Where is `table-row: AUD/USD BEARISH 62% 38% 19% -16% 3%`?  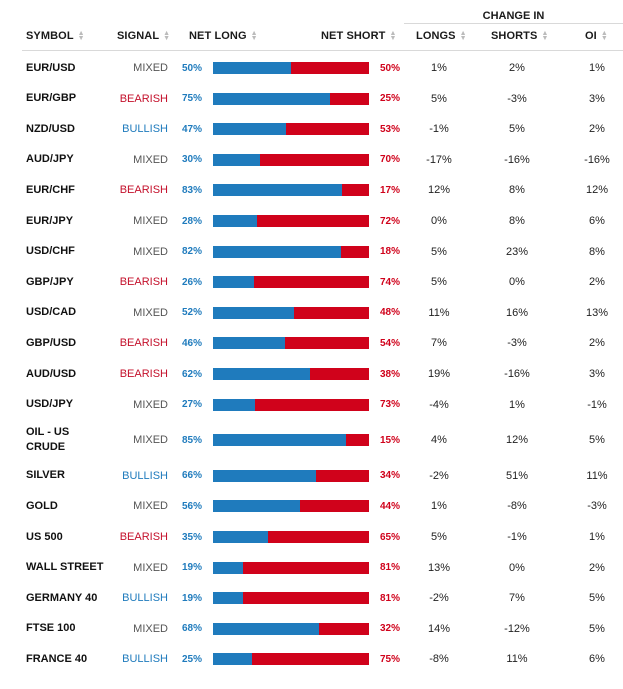 table-row: AUD/USD BEARISH 62% 38% 19% -16% 3% is located at coordinates (311, 374).